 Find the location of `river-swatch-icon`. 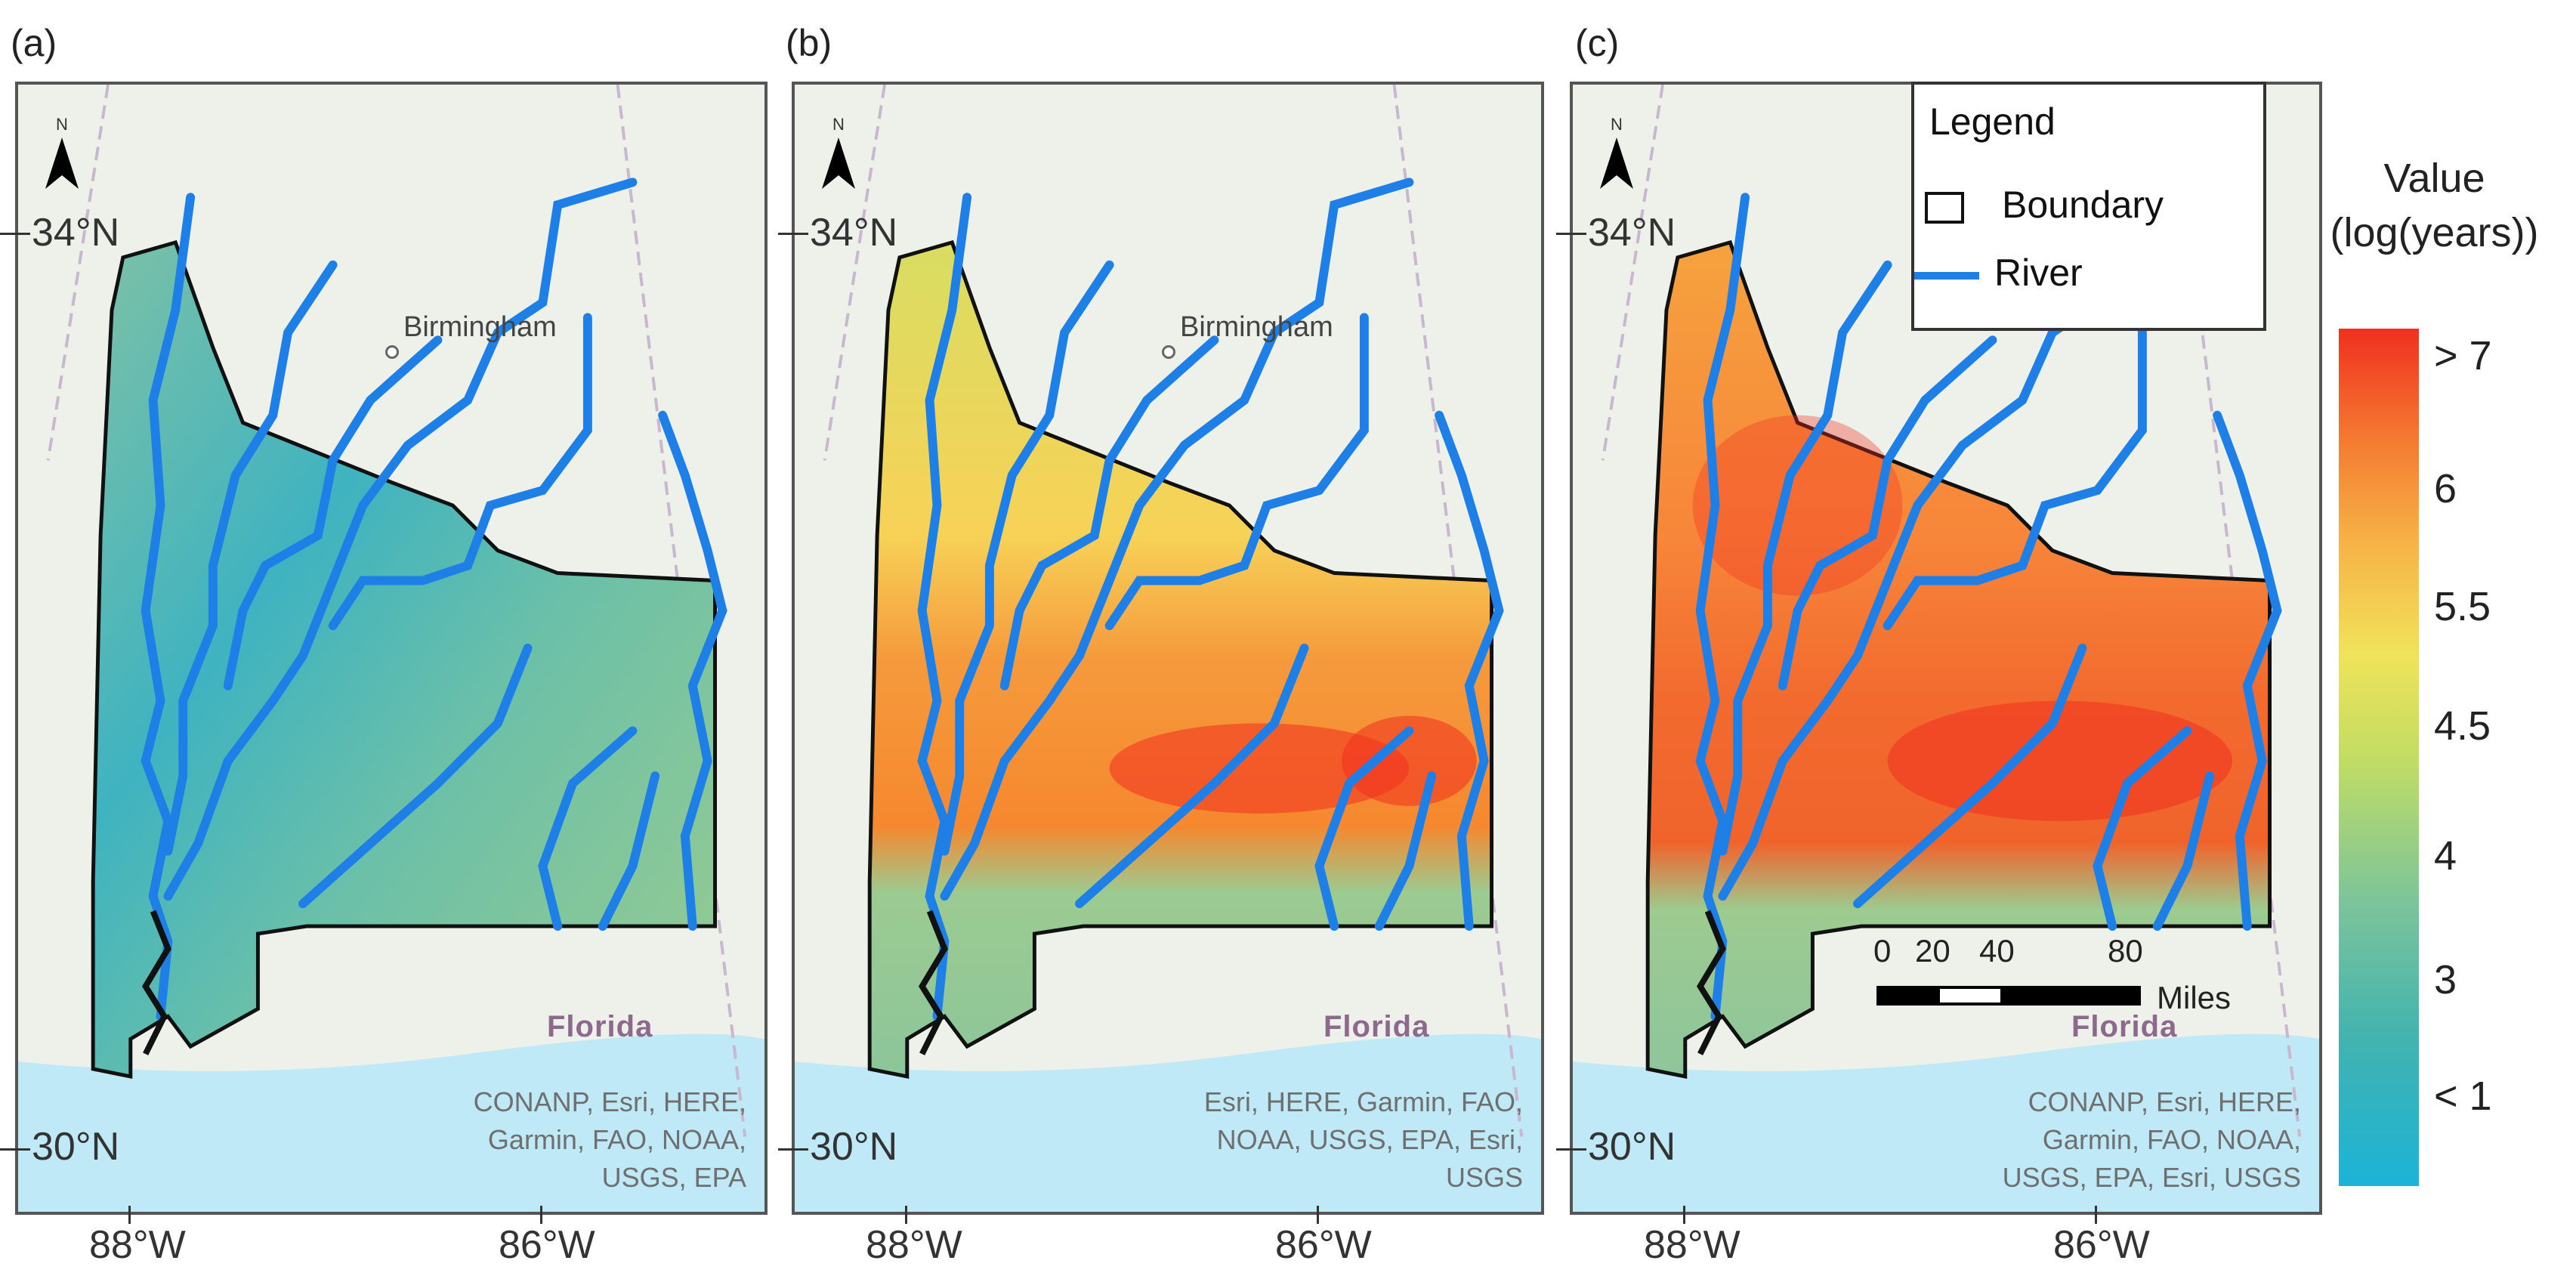

river-swatch-icon is located at coordinates (1946, 275).